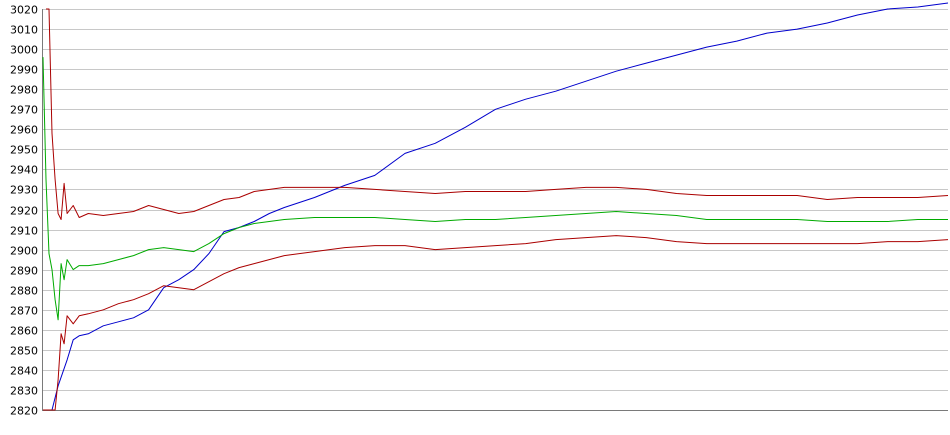  I want to click on y-tick-label: 2870, so click(24, 311).